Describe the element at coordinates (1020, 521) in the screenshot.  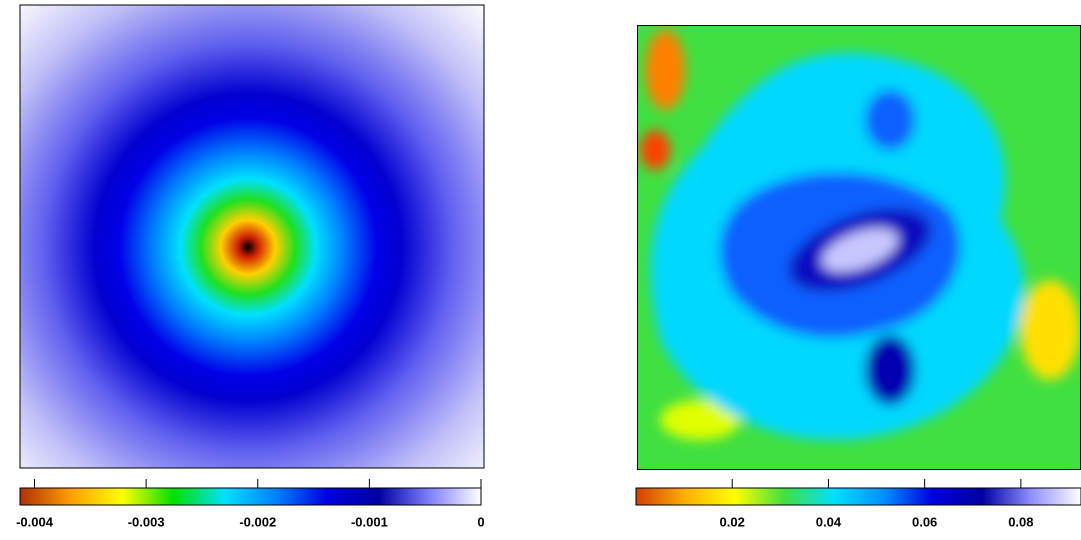
I see `tick-label: 0.08` at that location.